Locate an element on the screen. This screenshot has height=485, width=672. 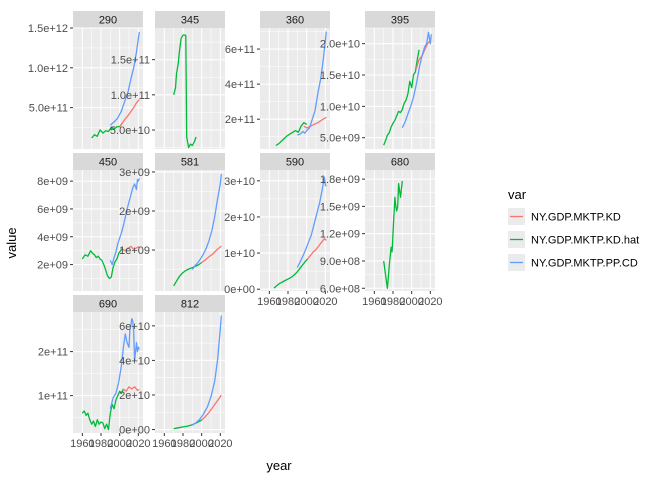
y-tick-label: 6e+10 is located at coordinates (134, 327).